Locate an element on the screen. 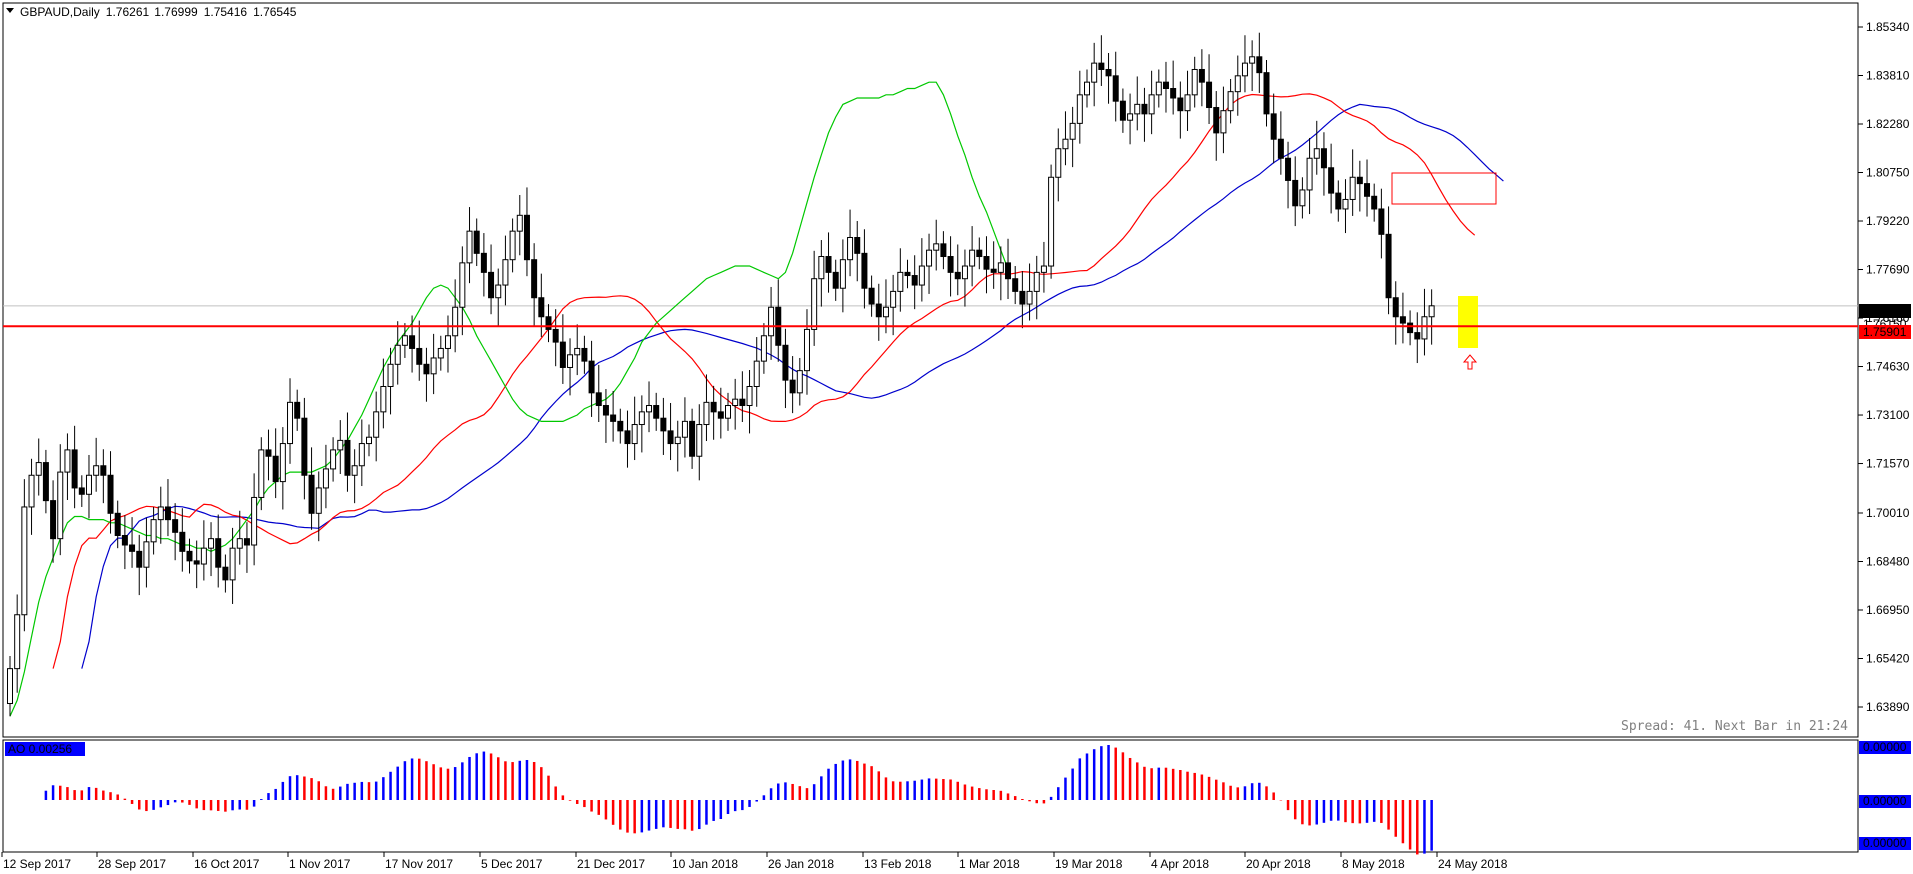  current-price-tag: 1.76545 is located at coordinates (1885, 311).